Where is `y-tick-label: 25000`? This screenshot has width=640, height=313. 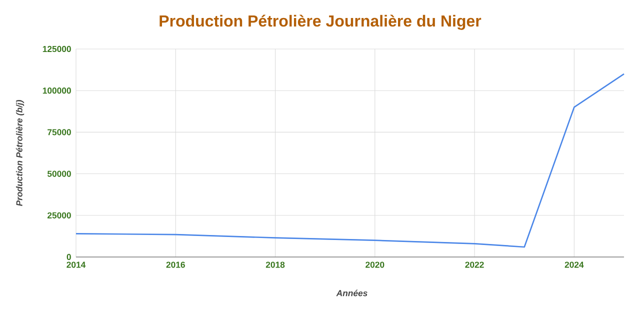 y-tick-label: 25000 is located at coordinates (59, 215).